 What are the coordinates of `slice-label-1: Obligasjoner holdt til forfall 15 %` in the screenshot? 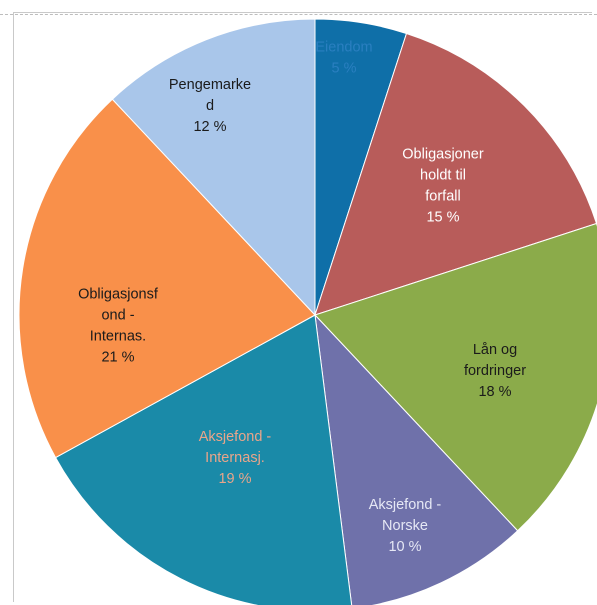 It's located at (443, 186).